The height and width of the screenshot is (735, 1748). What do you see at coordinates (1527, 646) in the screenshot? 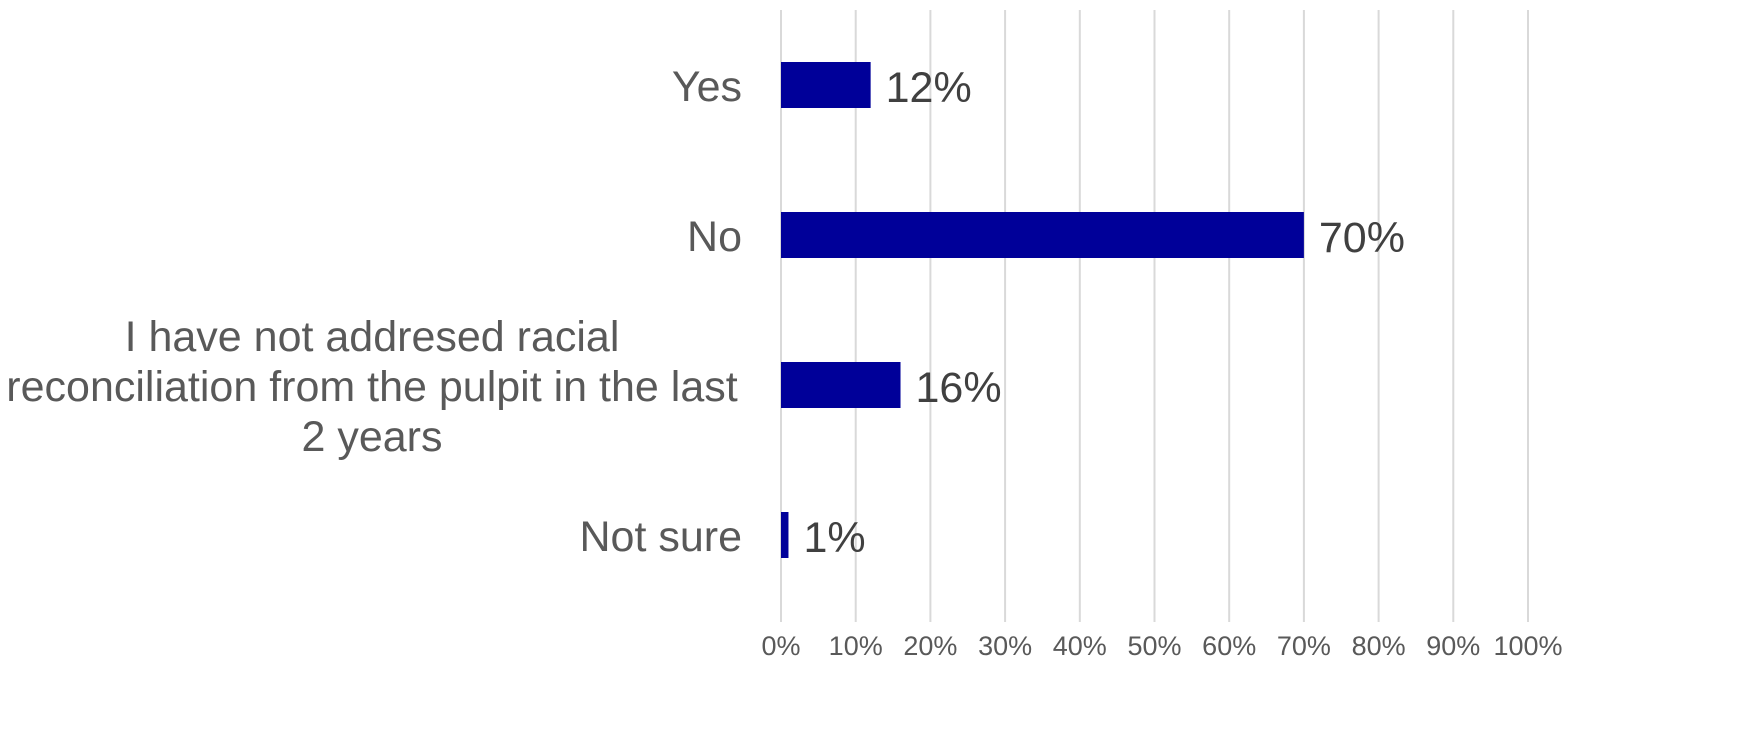
I see `x-tick-label: 100%` at bounding box center [1527, 646].